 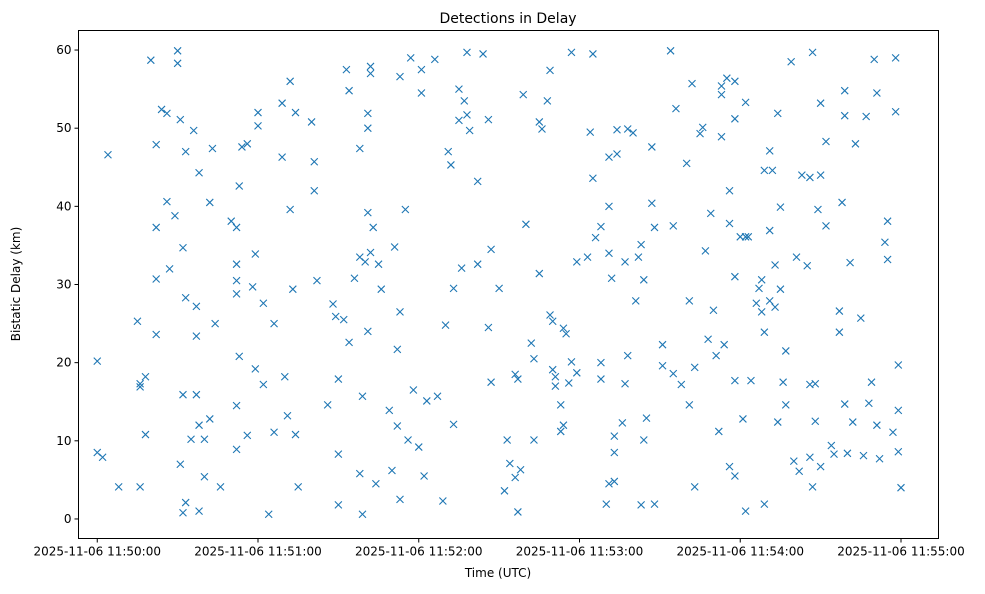 I want to click on y-tick-label: 50, so click(x=63, y=128).